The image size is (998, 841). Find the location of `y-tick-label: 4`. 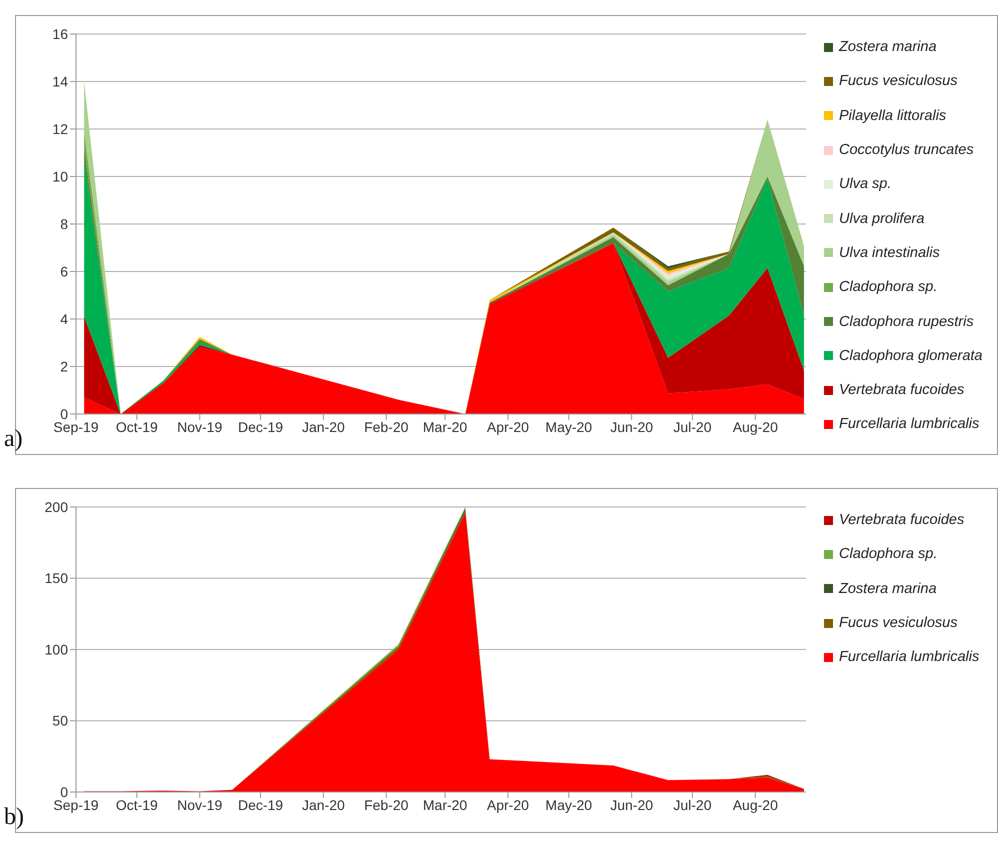

y-tick-label: 4 is located at coordinates (64, 318).